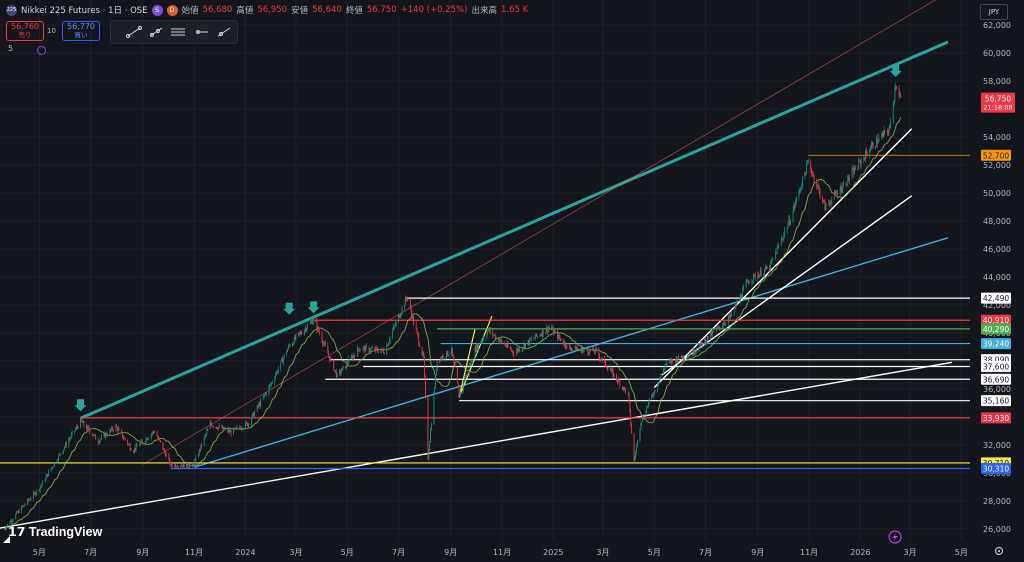 This screenshot has height=562, width=1024. I want to click on price-level-tag: 40,290, so click(996, 329).